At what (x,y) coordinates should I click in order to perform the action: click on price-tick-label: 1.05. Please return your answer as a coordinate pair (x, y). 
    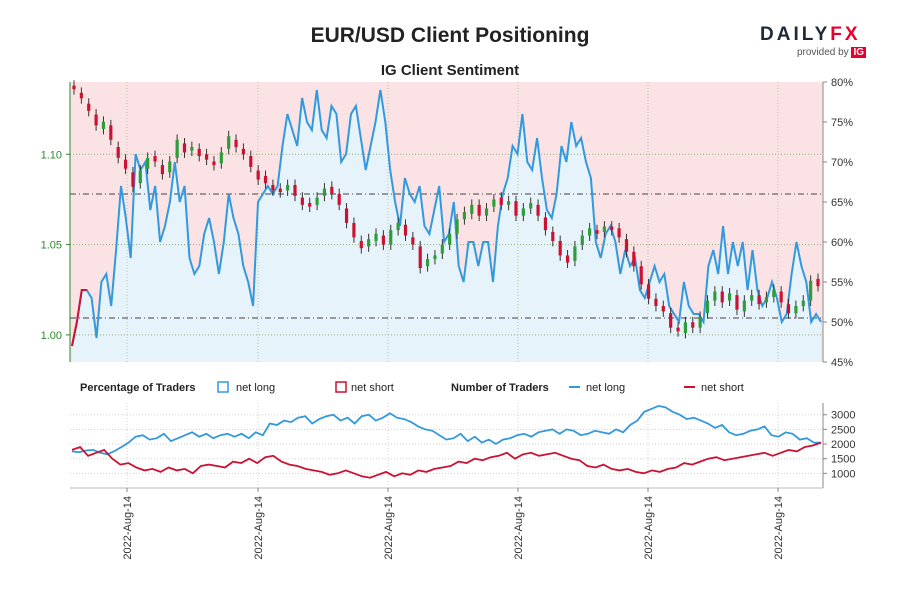
    Looking at the image, I should click on (51, 246).